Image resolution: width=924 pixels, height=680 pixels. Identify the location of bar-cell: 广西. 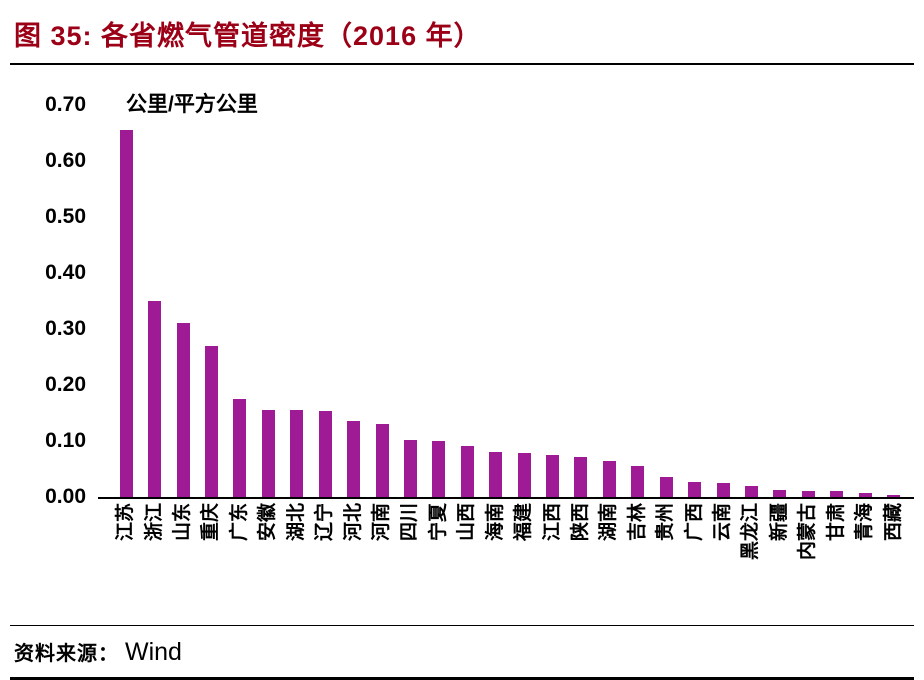
(694, 357).